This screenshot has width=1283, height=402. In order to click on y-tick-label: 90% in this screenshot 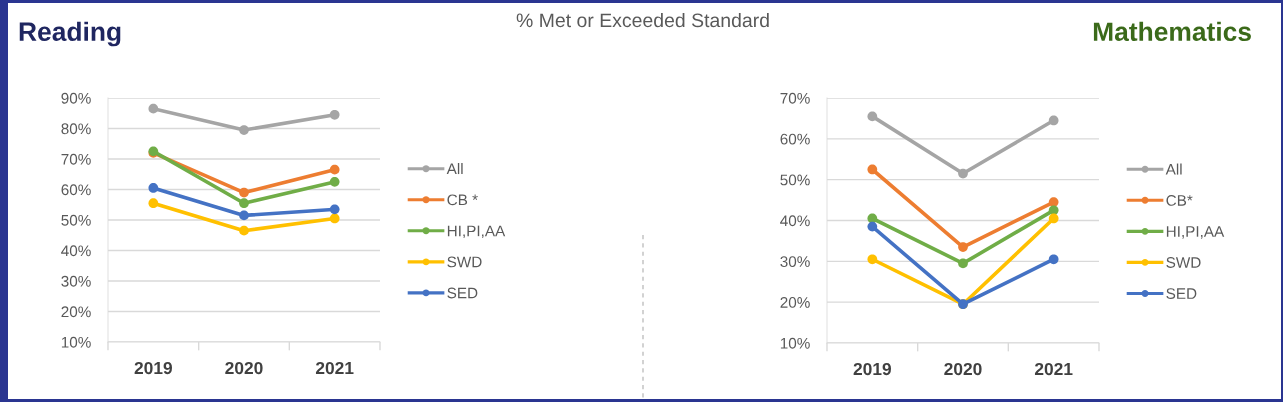, I will do `click(76, 98)`.